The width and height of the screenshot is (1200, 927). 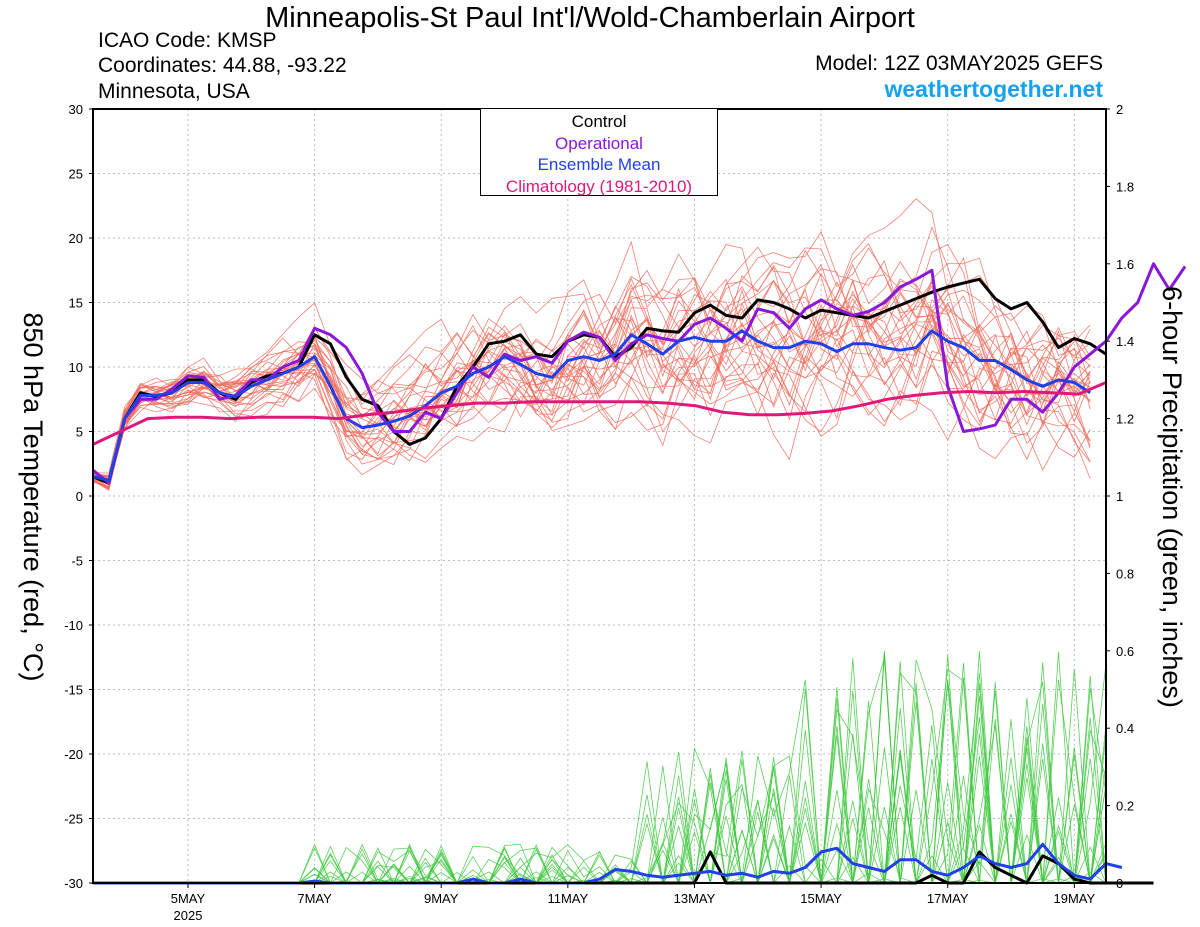 I want to click on y-tick-label: 25, so click(x=76, y=174).